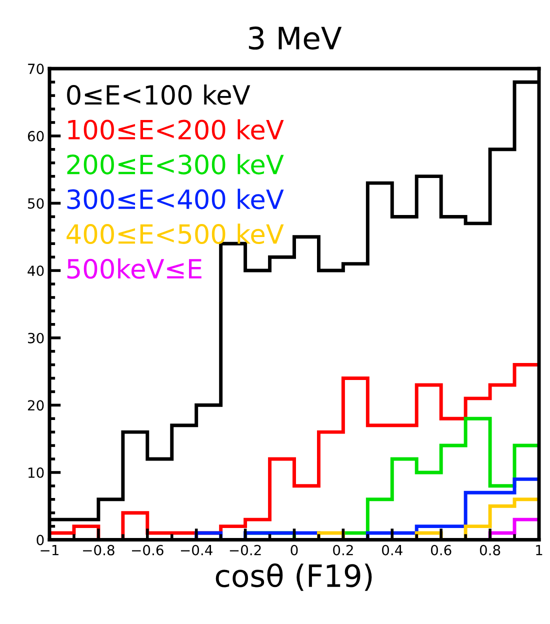 The width and height of the screenshot is (550, 624). What do you see at coordinates (49, 550) in the screenshot?
I see `x-tick-label: −1` at bounding box center [49, 550].